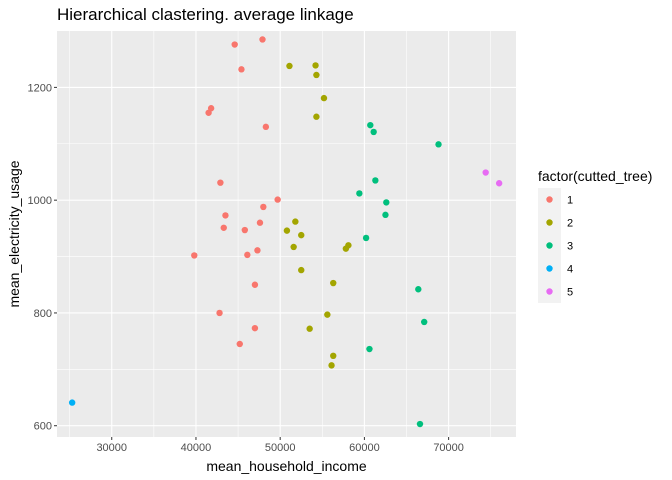 The width and height of the screenshot is (672, 480). I want to click on x-tick-label: 30000, so click(111, 448).